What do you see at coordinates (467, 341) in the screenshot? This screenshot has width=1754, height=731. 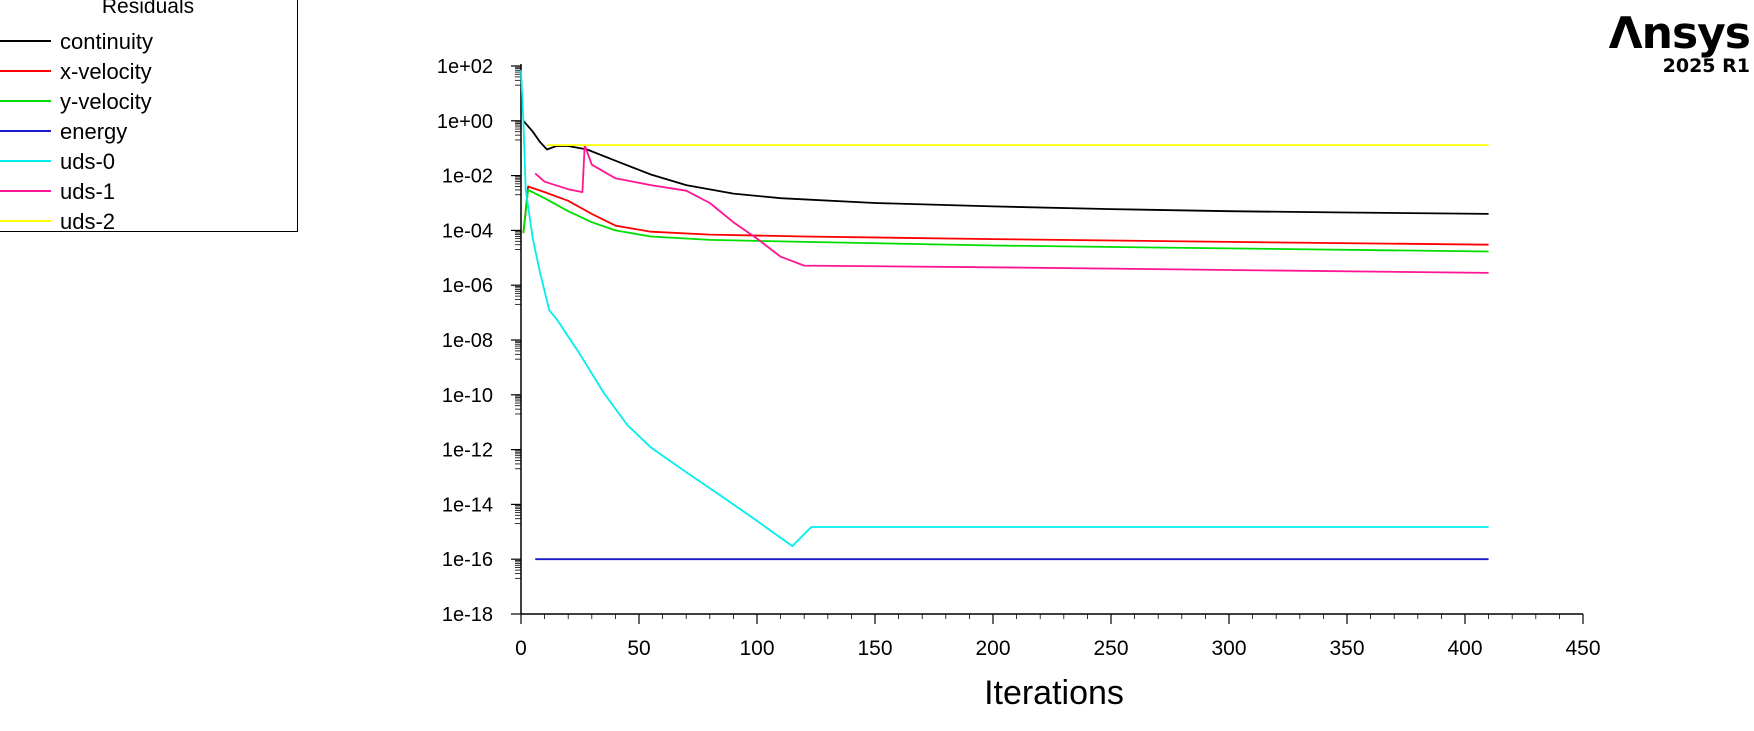 I see `y-tick-label: 1e-08` at bounding box center [467, 341].